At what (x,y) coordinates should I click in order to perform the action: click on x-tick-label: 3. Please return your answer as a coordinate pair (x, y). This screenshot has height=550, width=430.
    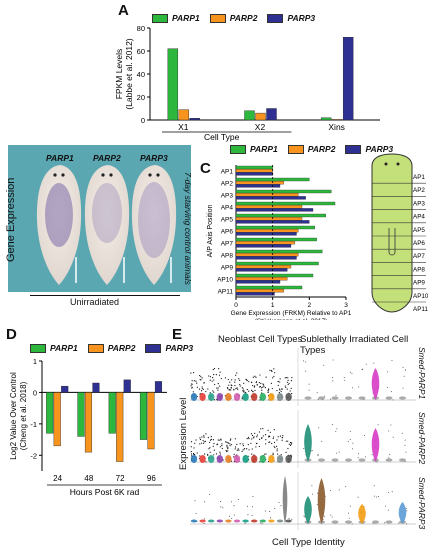
    Looking at the image, I should click on (346, 305).